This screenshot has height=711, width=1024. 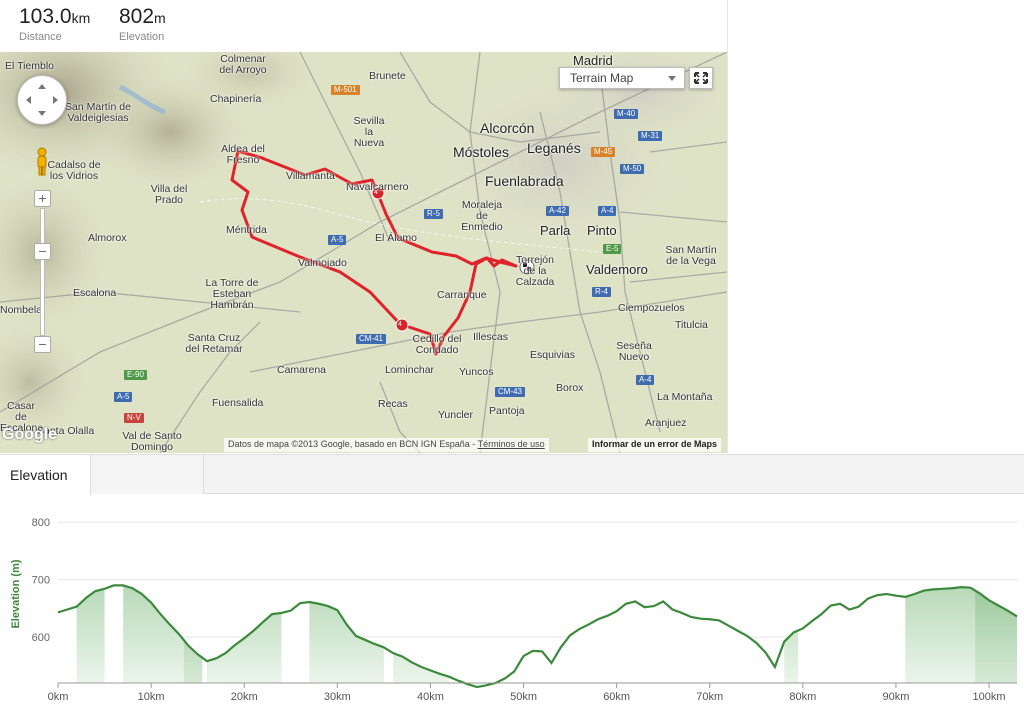 I want to click on street-view-pegman-icon, so click(x=42, y=161).